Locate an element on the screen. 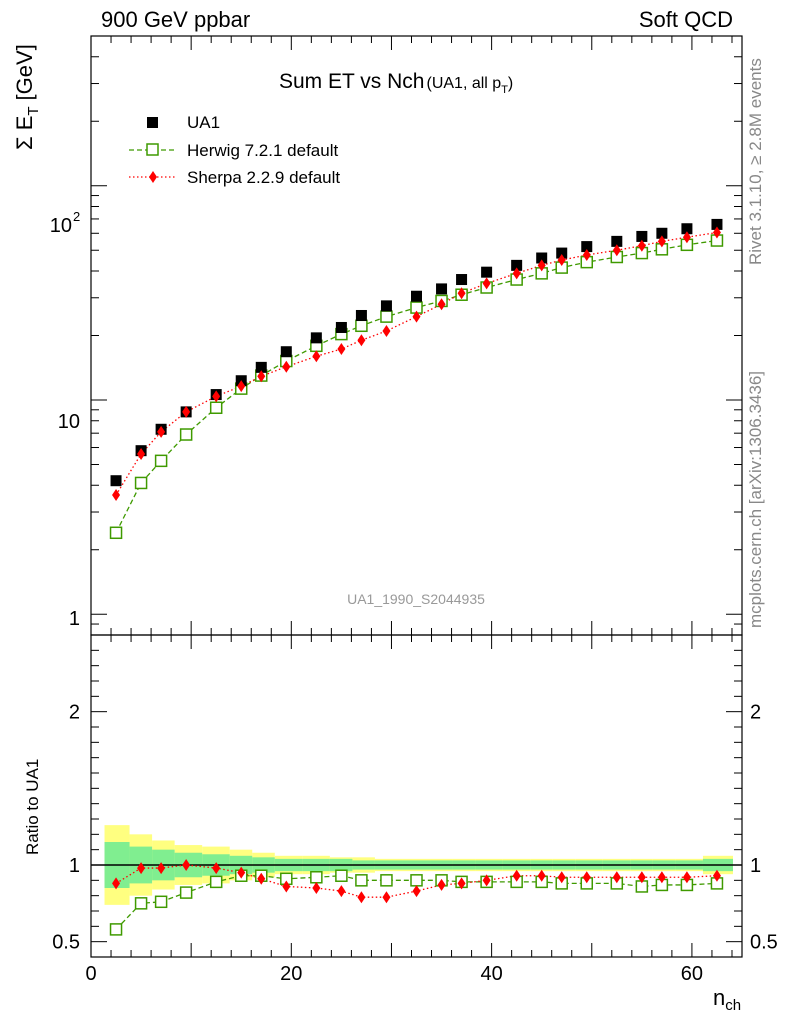  ytick-label-100-base: 10 is located at coordinates (61, 226).